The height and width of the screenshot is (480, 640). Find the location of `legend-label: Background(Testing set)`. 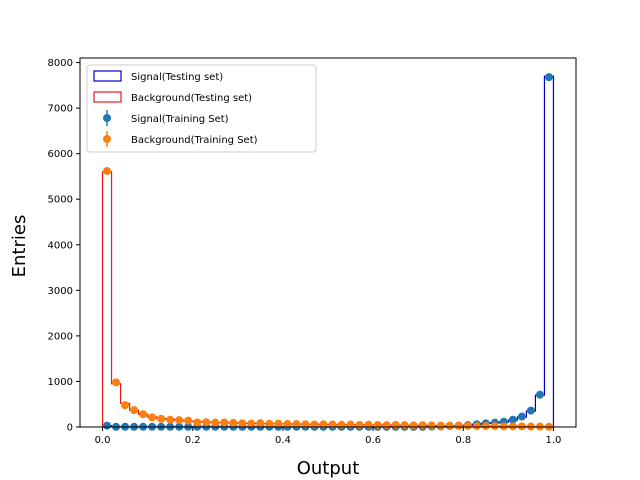

legend-label: Background(Testing set) is located at coordinates (191, 98).